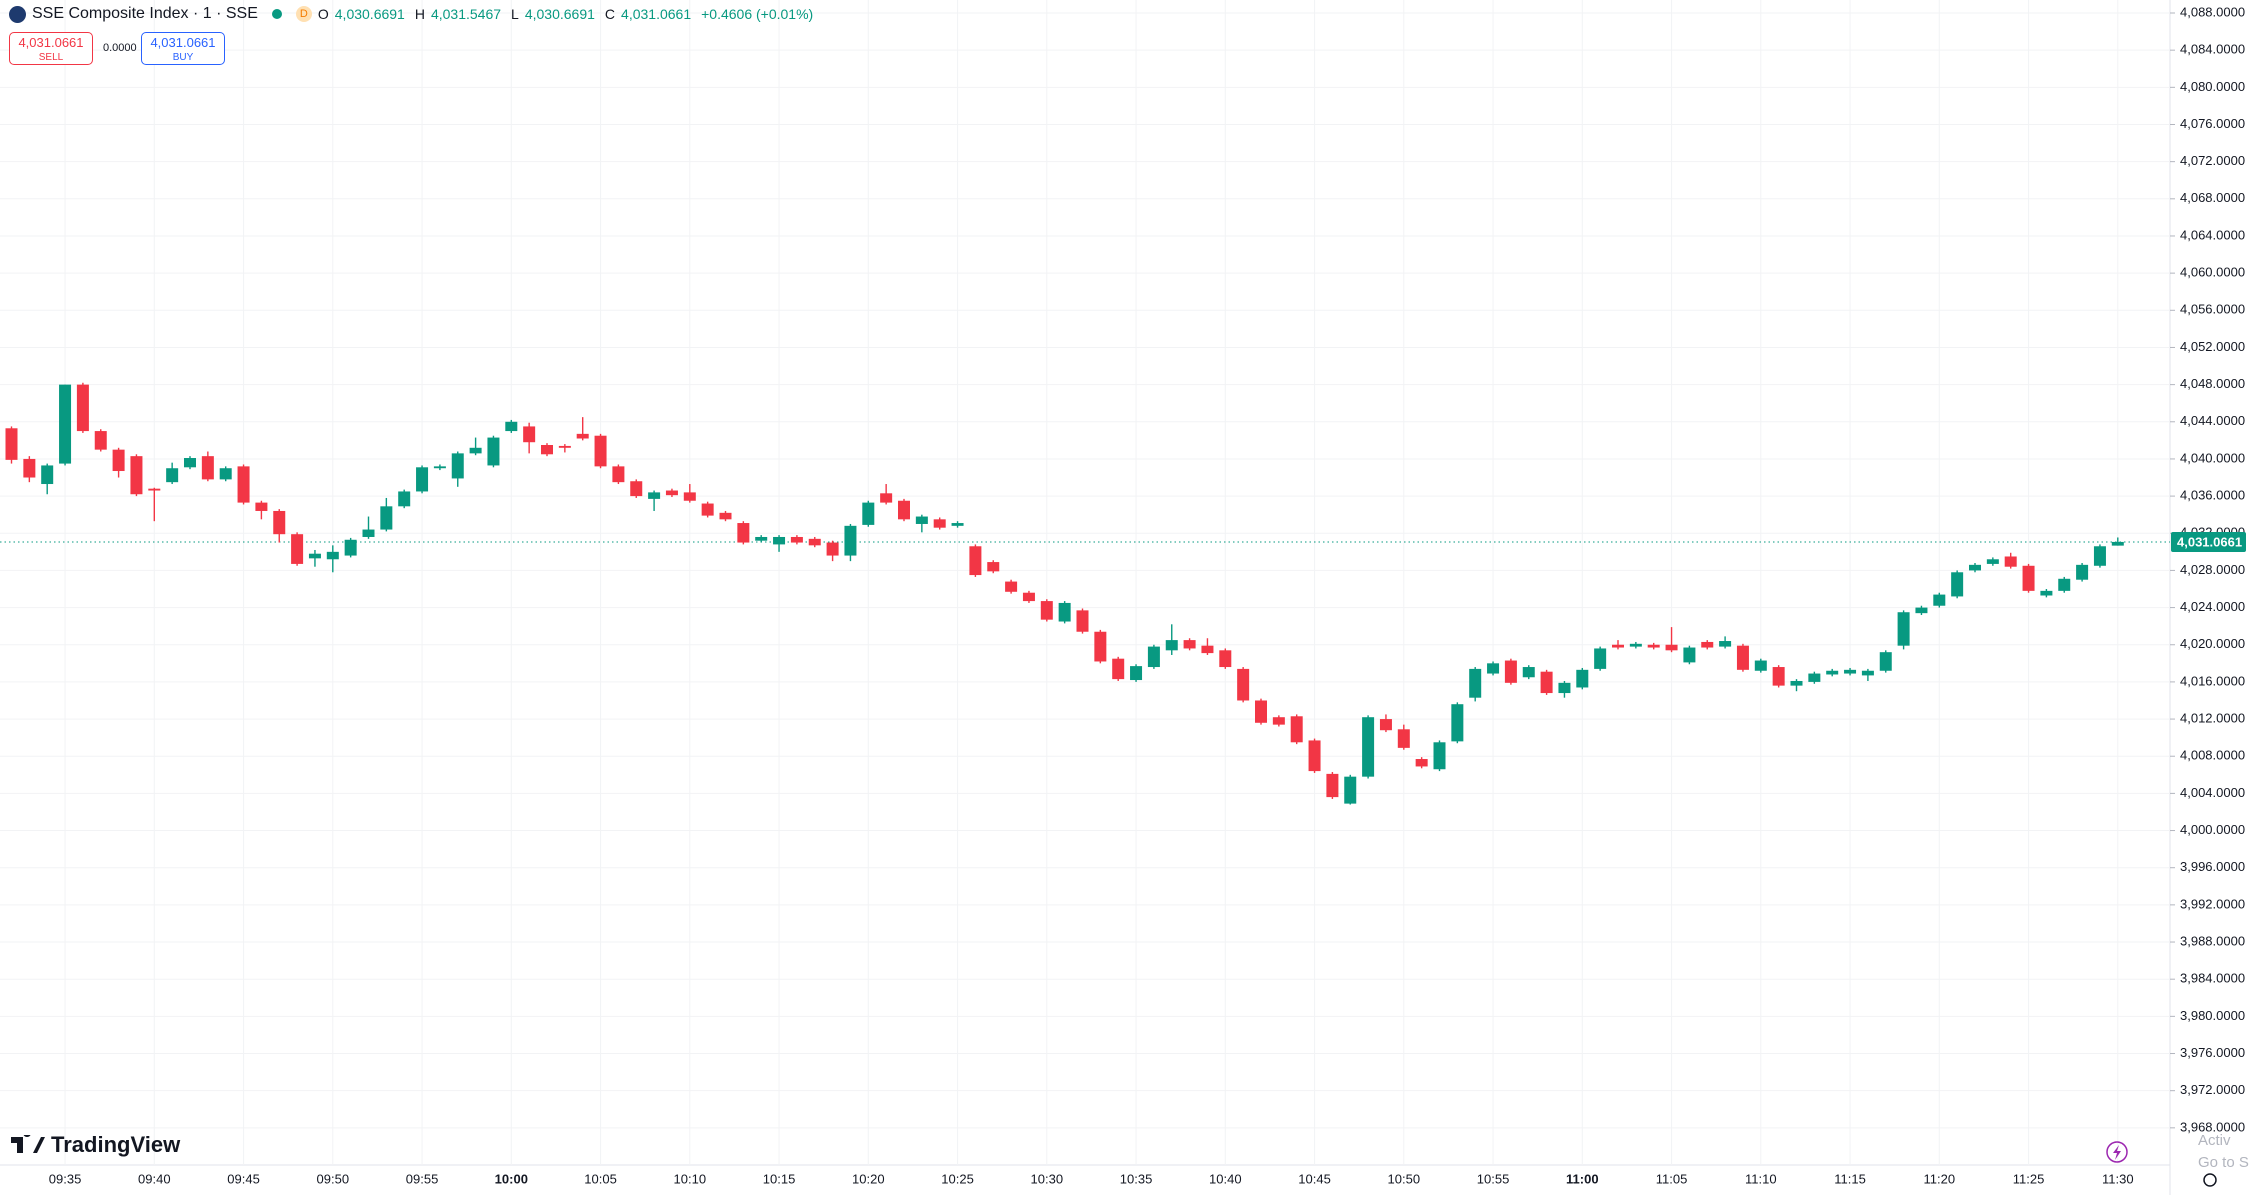  Describe the element at coordinates (2212, 160) in the screenshot. I see `y-tick-label: 4,072.0000` at that location.